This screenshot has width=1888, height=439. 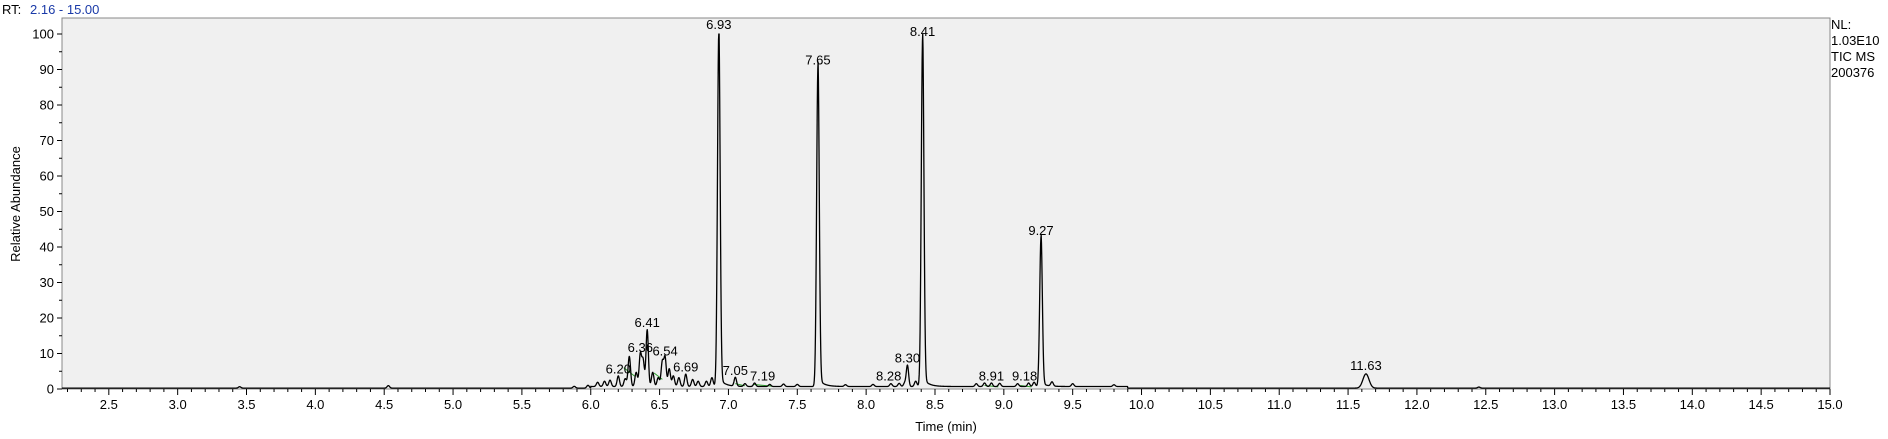 What do you see at coordinates (797, 404) in the screenshot?
I see `x-tick-label: 7.5` at bounding box center [797, 404].